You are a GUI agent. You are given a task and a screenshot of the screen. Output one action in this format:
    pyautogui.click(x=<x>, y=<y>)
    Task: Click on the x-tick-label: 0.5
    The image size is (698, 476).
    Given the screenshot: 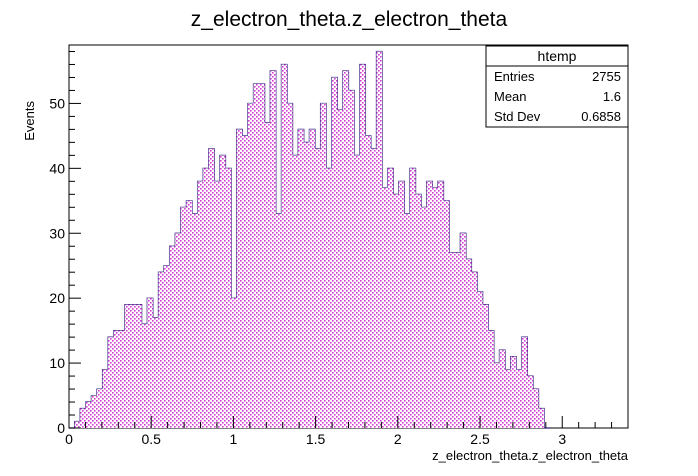 What is the action you would take?
    pyautogui.click(x=151, y=439)
    